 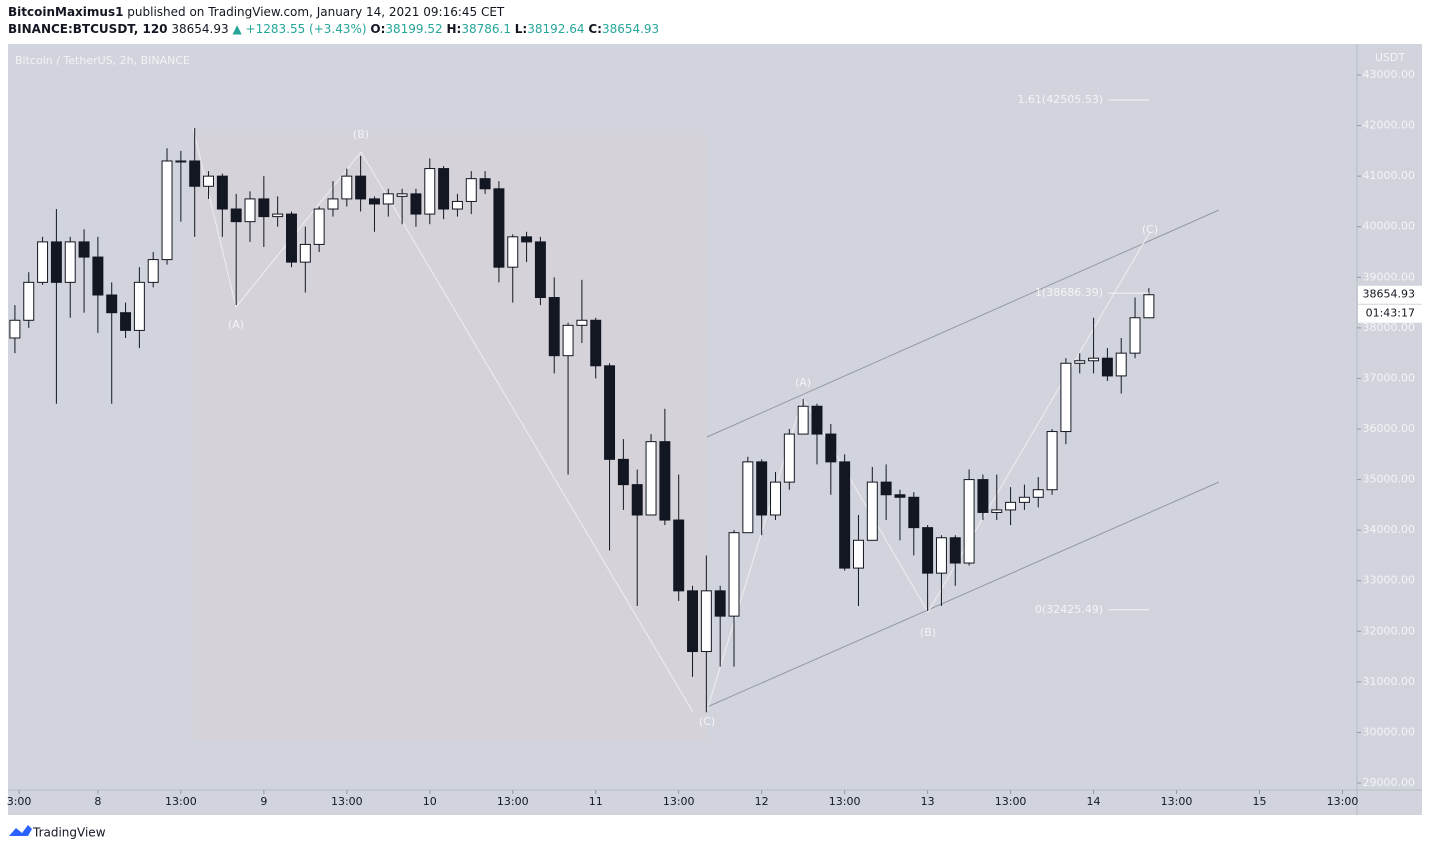 I want to click on x-tick-label: 13, so click(x=928, y=801).